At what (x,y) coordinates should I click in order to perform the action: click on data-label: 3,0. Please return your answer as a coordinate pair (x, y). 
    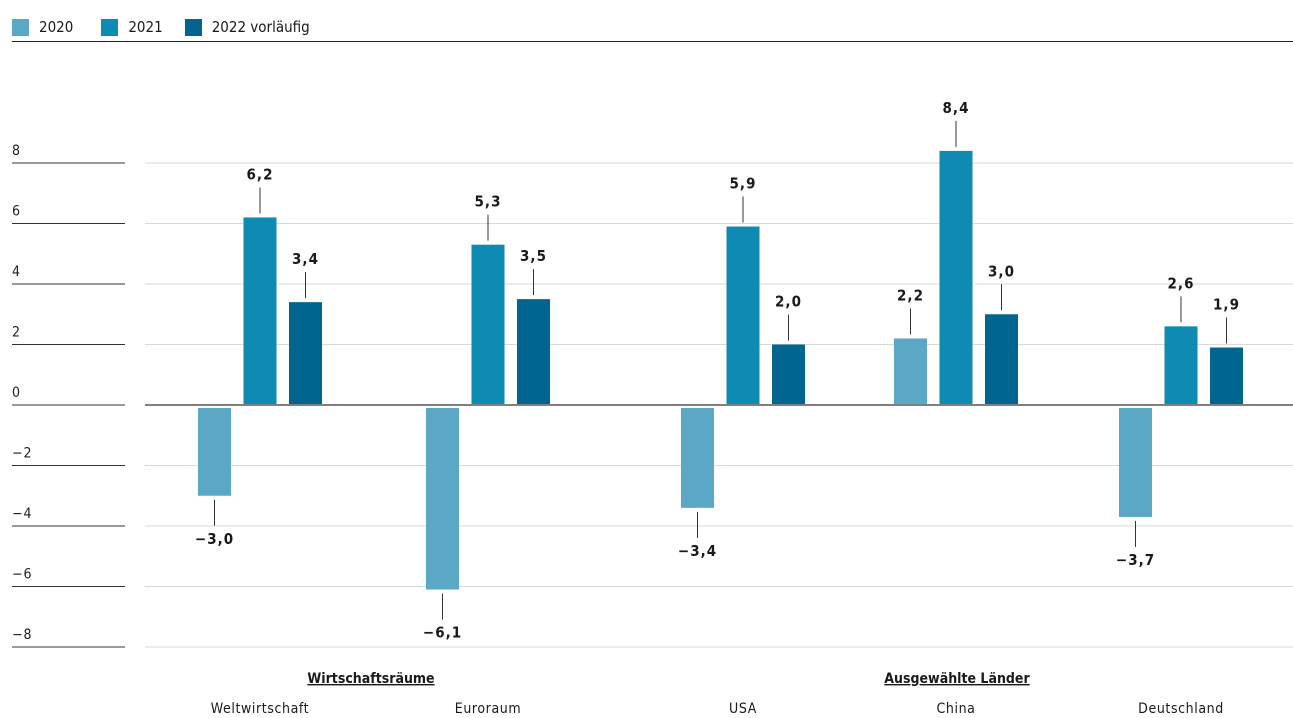
    Looking at the image, I should click on (1001, 271).